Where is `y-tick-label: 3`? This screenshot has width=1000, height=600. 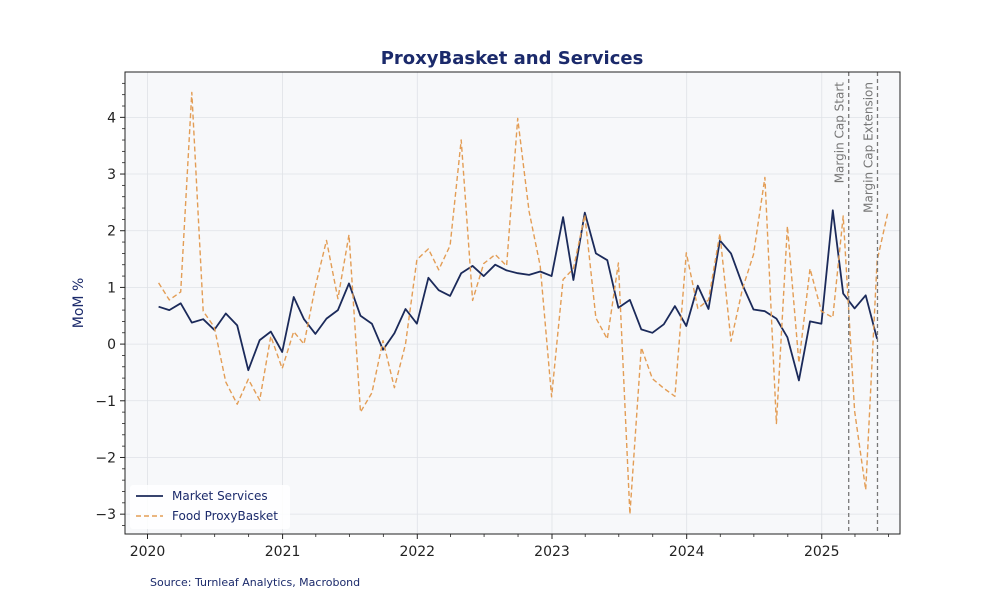 y-tick-label: 3 is located at coordinates (111, 175).